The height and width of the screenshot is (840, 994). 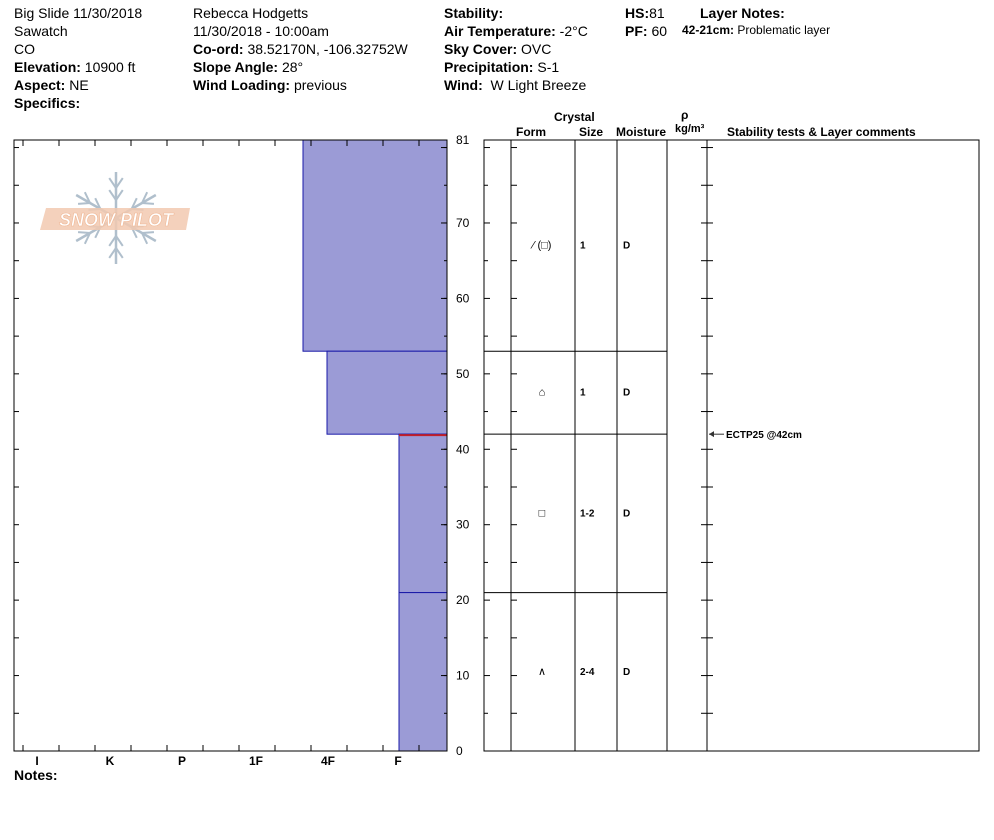 What do you see at coordinates (587, 672) in the screenshot?
I see `crystal-size: 2-4` at bounding box center [587, 672].